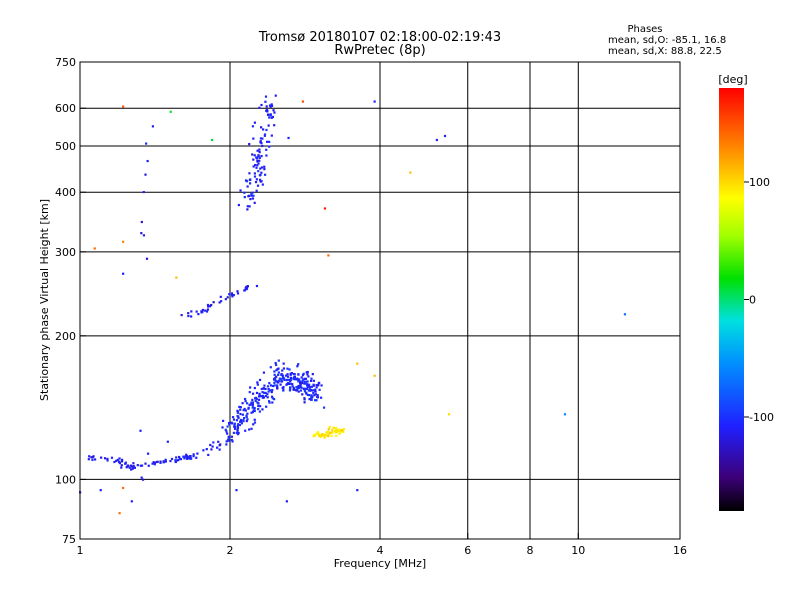 The height and width of the screenshot is (605, 800). I want to click on colorbar-label: [deg], so click(732, 79).